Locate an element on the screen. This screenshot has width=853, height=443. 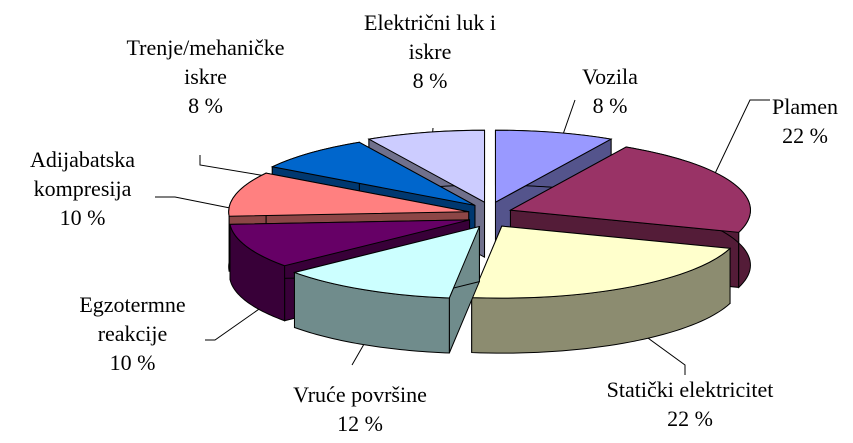
slice-label: Trenje/mehaničke iskre 8 % is located at coordinates (205, 76).